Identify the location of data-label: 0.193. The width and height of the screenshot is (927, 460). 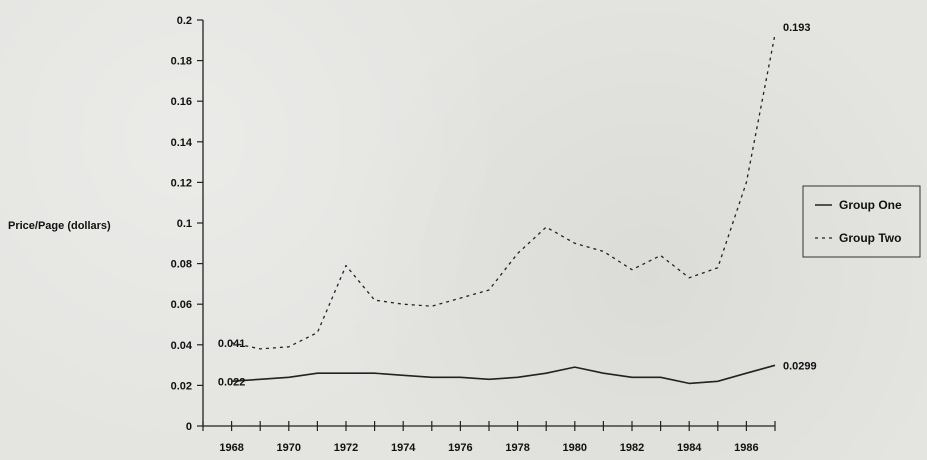
(797, 28).